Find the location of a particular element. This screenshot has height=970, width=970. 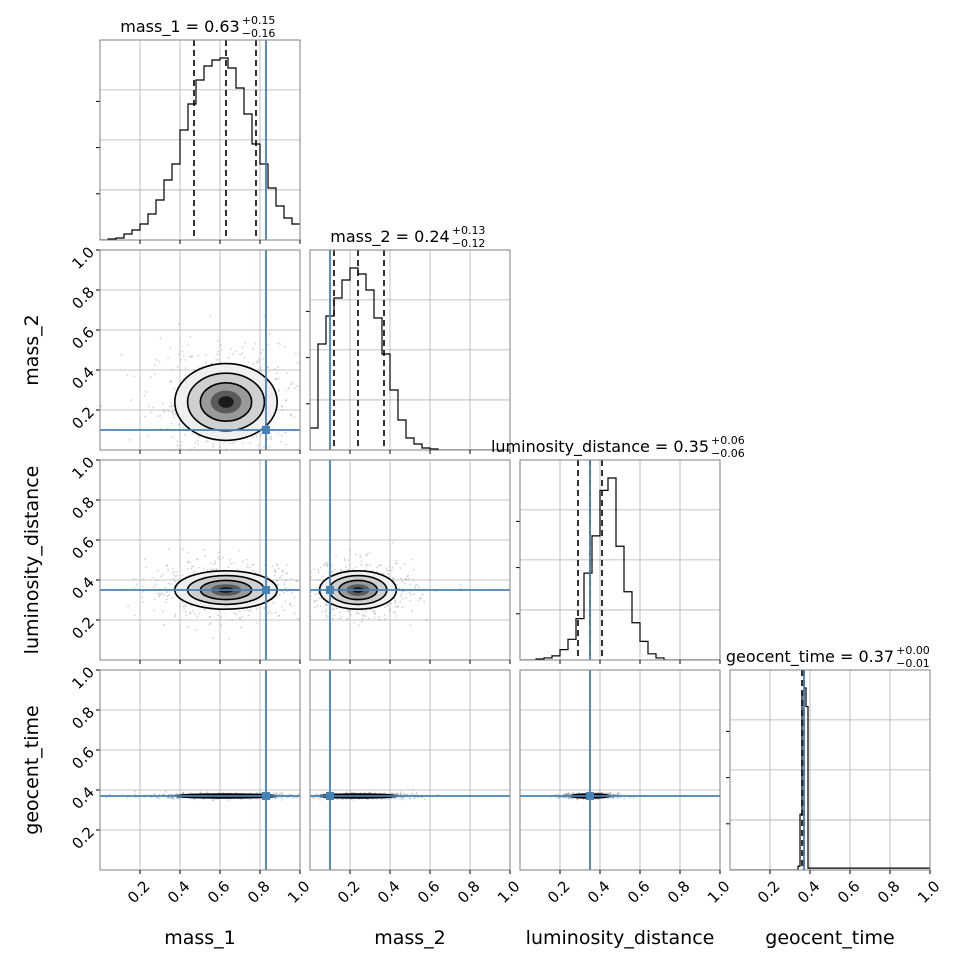

panel-frame is located at coordinates (410, 350).